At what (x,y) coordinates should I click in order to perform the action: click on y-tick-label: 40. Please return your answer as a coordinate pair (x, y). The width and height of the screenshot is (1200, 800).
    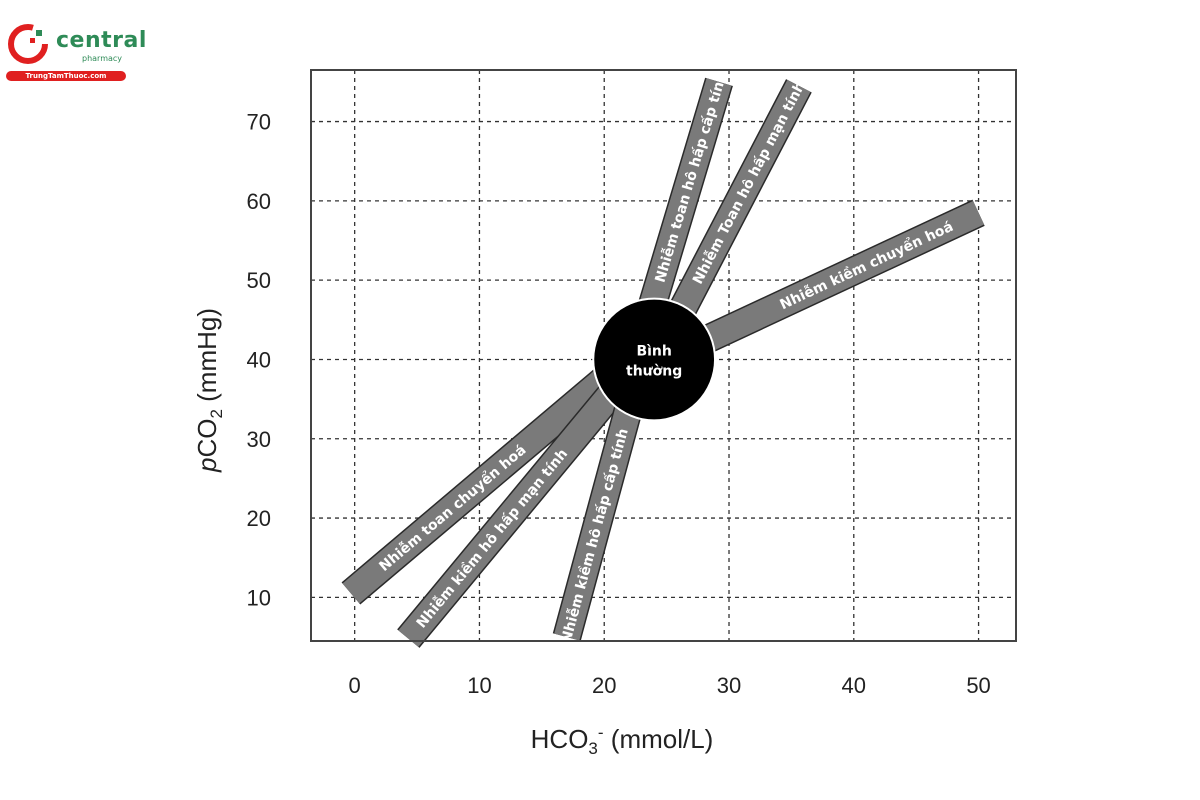
    Looking at the image, I should click on (259, 359).